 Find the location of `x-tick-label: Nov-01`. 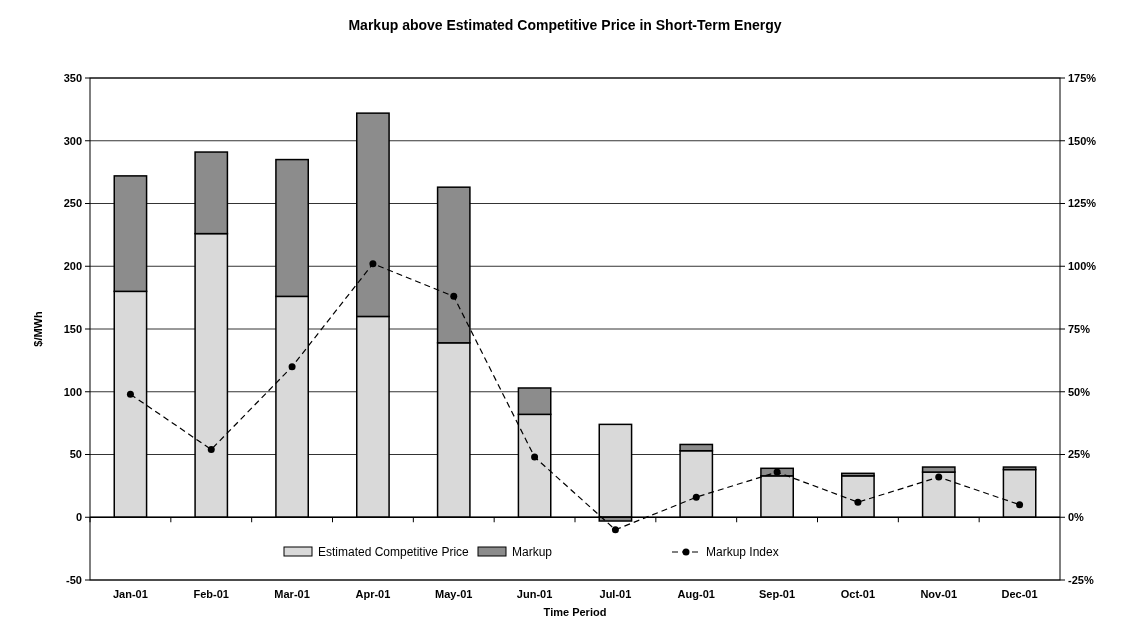

x-tick-label: Nov-01 is located at coordinates (939, 594).